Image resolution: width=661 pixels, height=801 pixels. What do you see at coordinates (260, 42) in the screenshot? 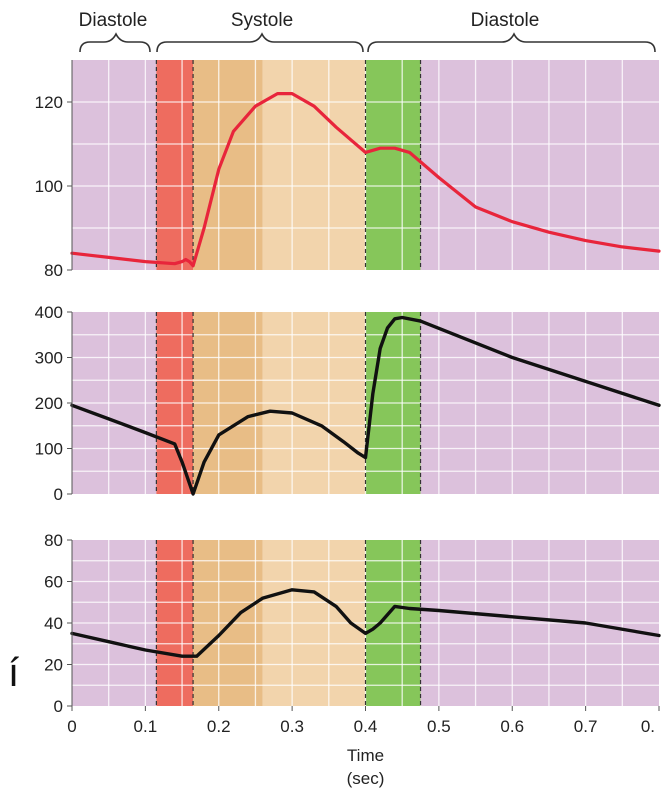
I see `systole-brace` at bounding box center [260, 42].